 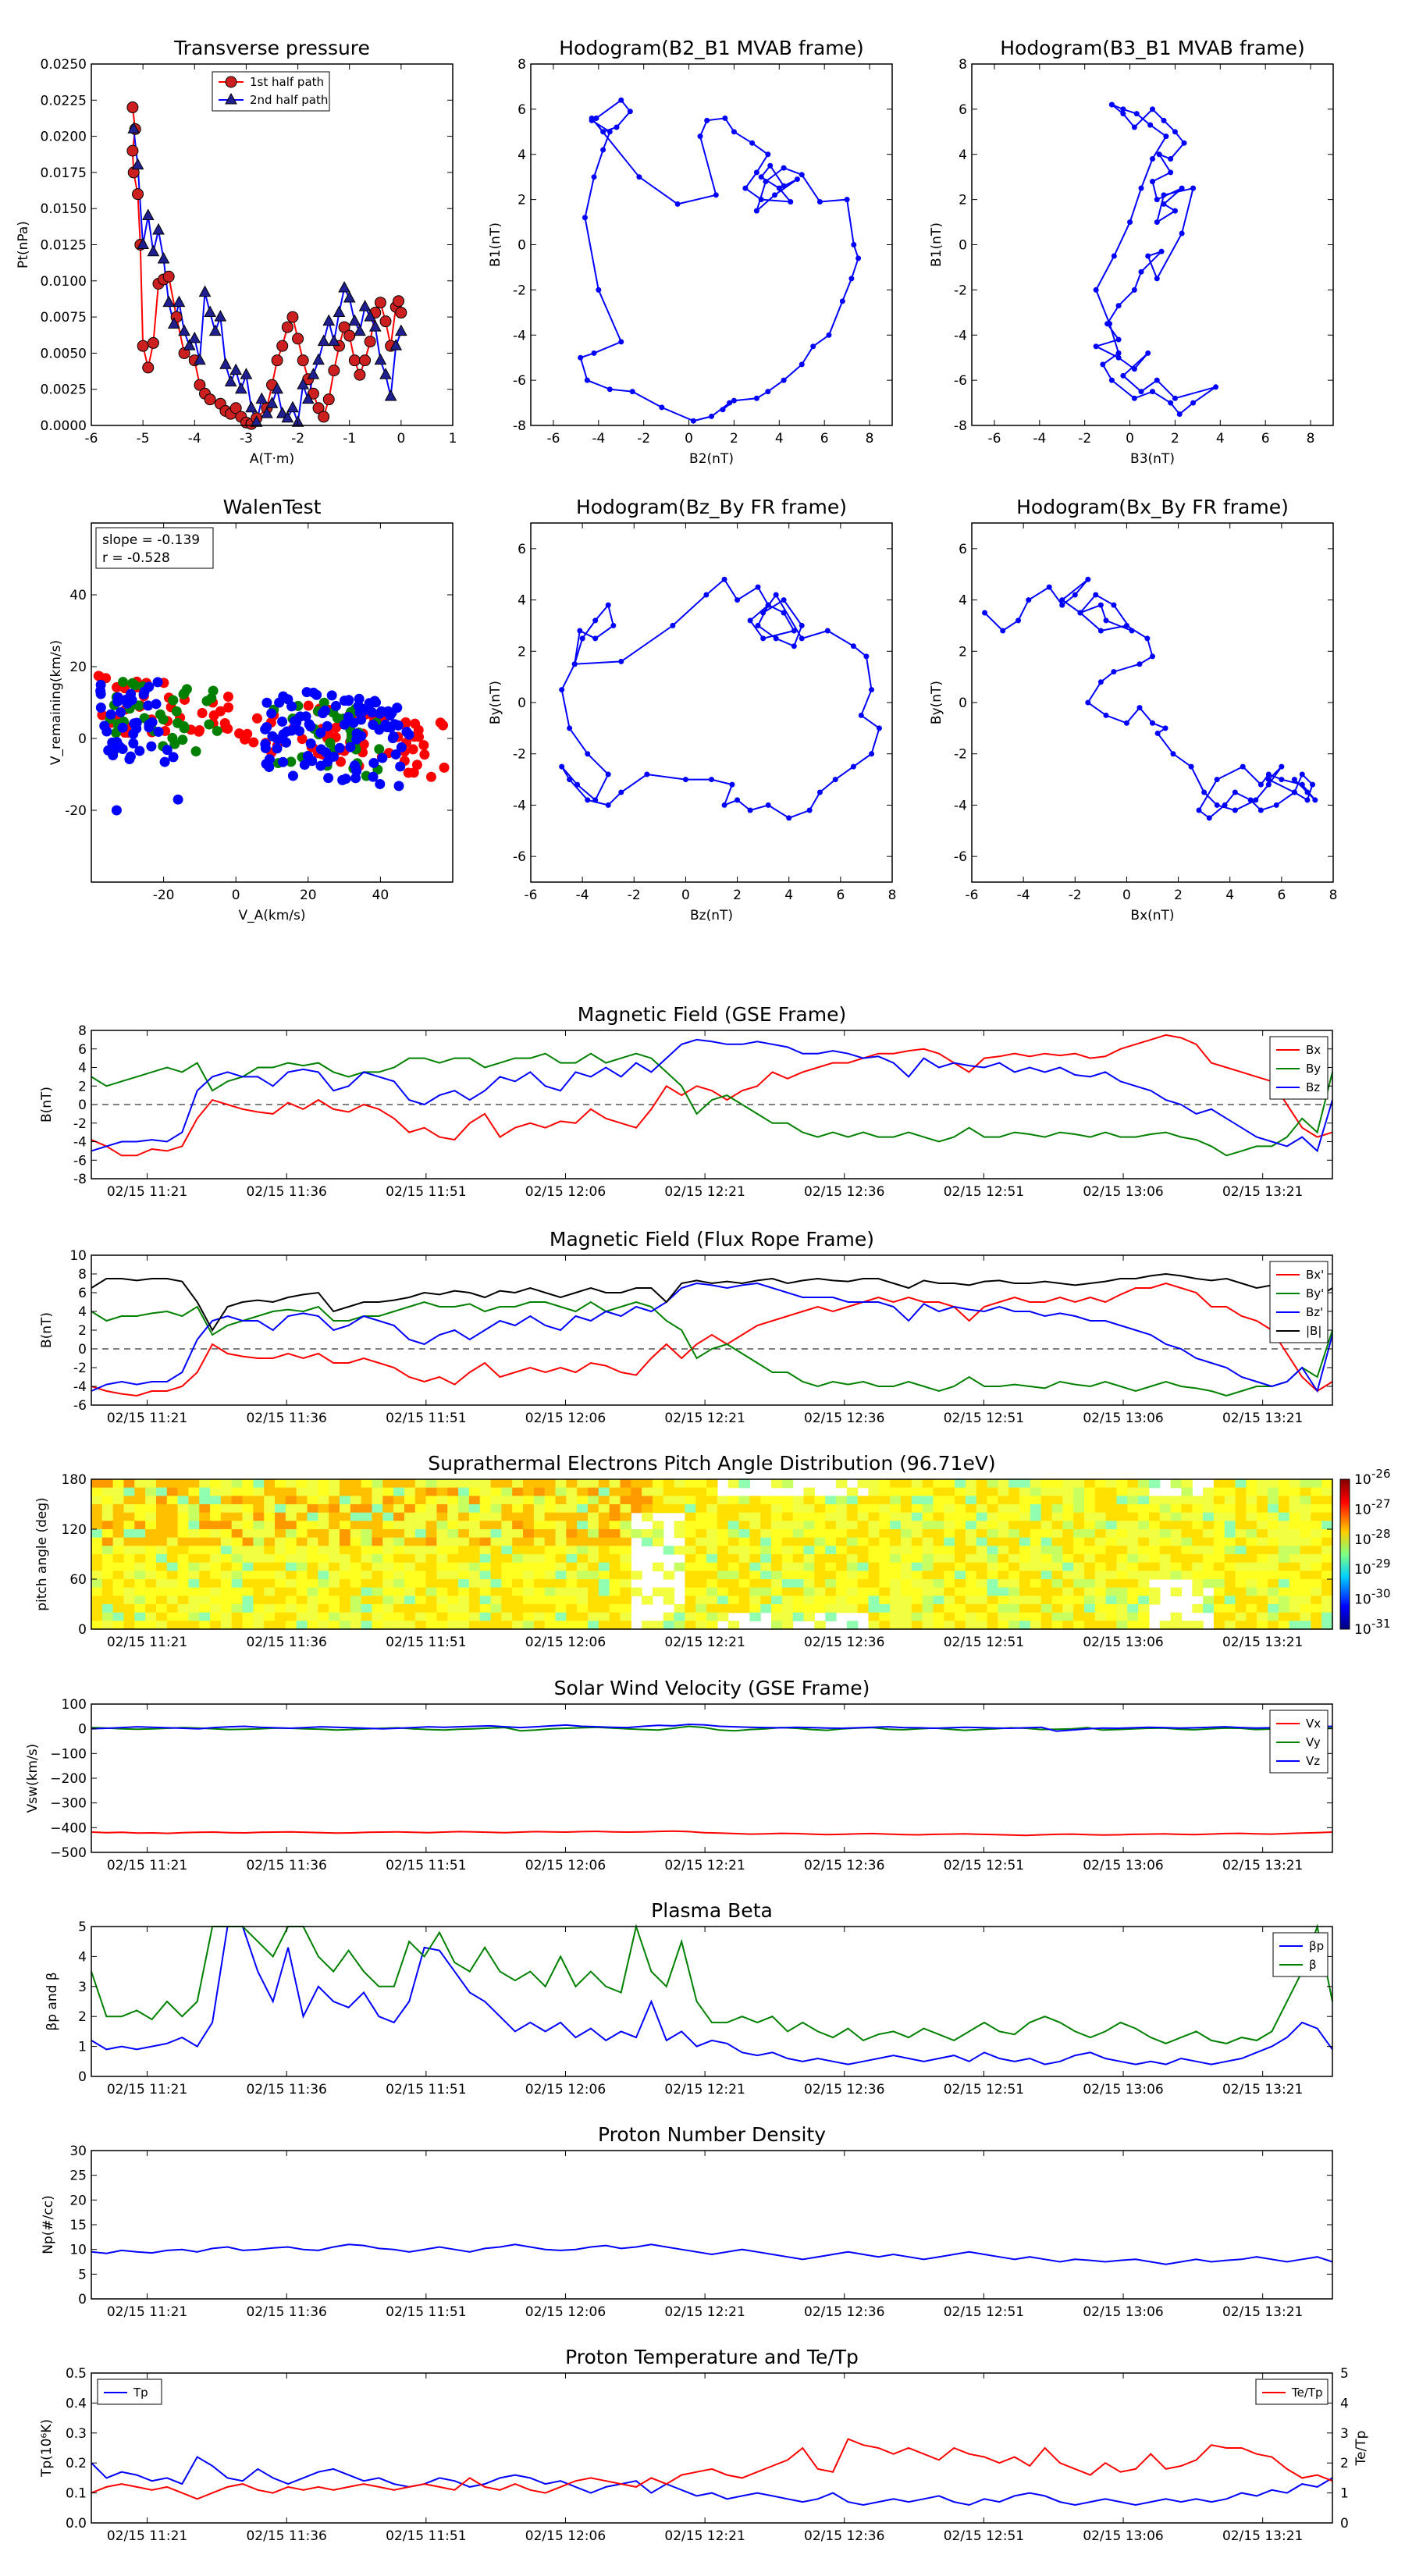 What do you see at coordinates (78, 1256) in the screenshot?
I see `y-tick-label: 10` at bounding box center [78, 1256].